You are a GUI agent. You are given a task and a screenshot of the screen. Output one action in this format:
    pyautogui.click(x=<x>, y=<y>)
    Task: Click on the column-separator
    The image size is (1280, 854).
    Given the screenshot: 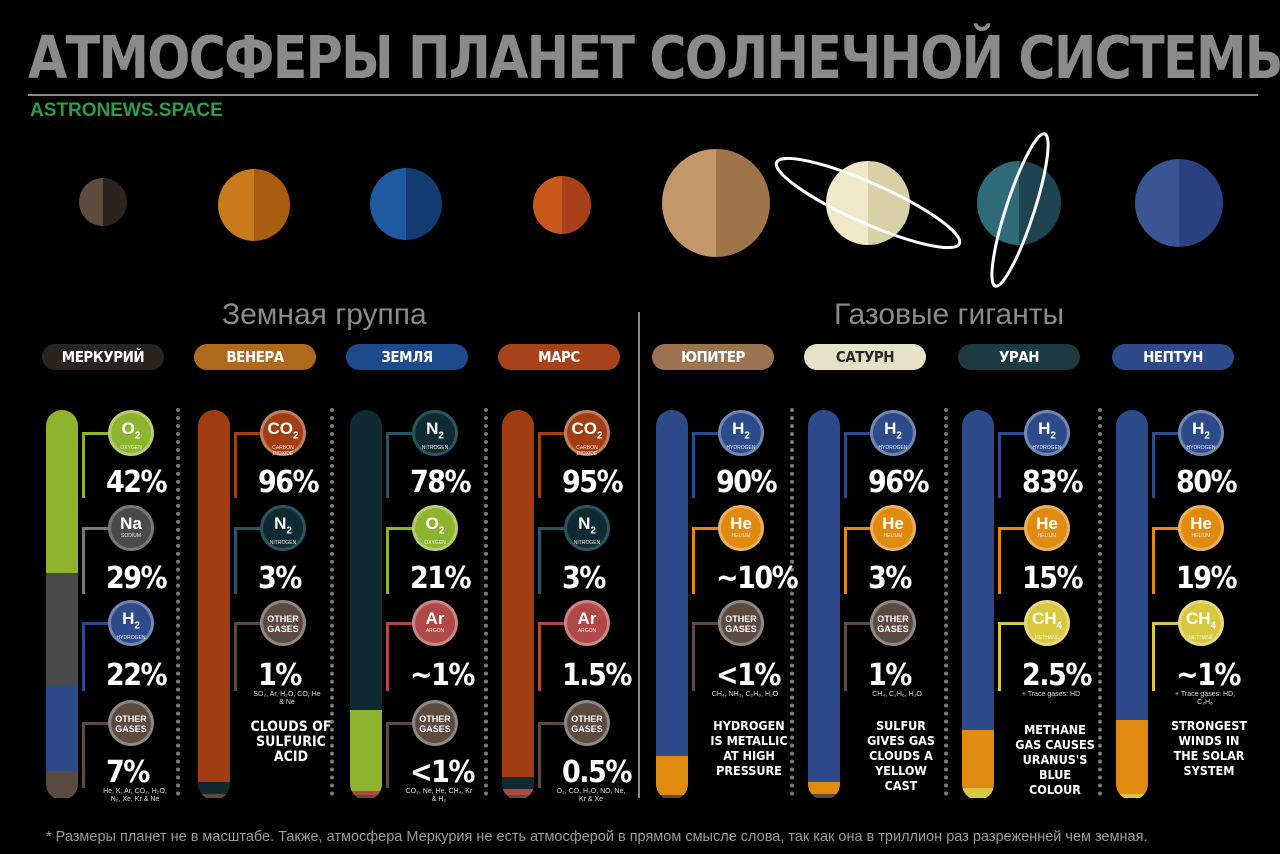 What is the action you would take?
    pyautogui.click(x=792, y=602)
    